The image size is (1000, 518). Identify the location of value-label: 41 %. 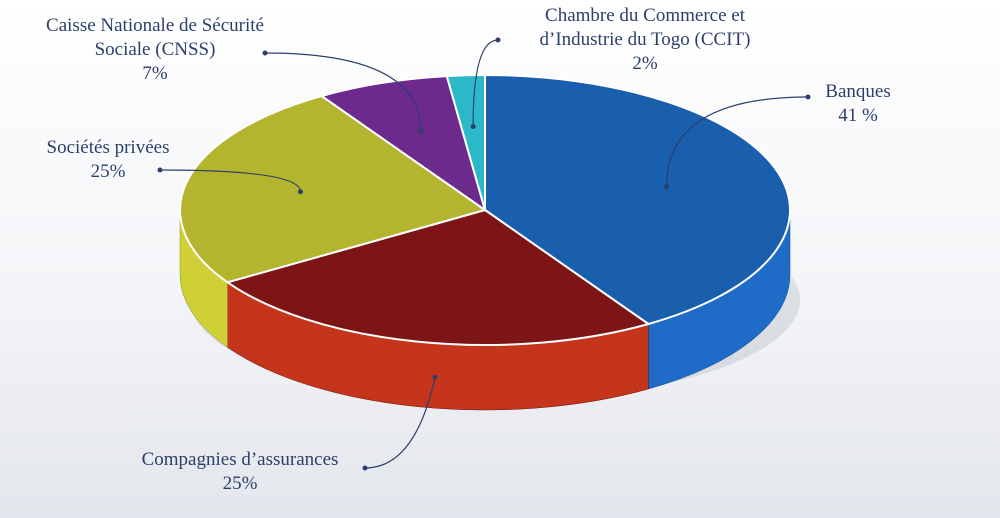
(858, 115).